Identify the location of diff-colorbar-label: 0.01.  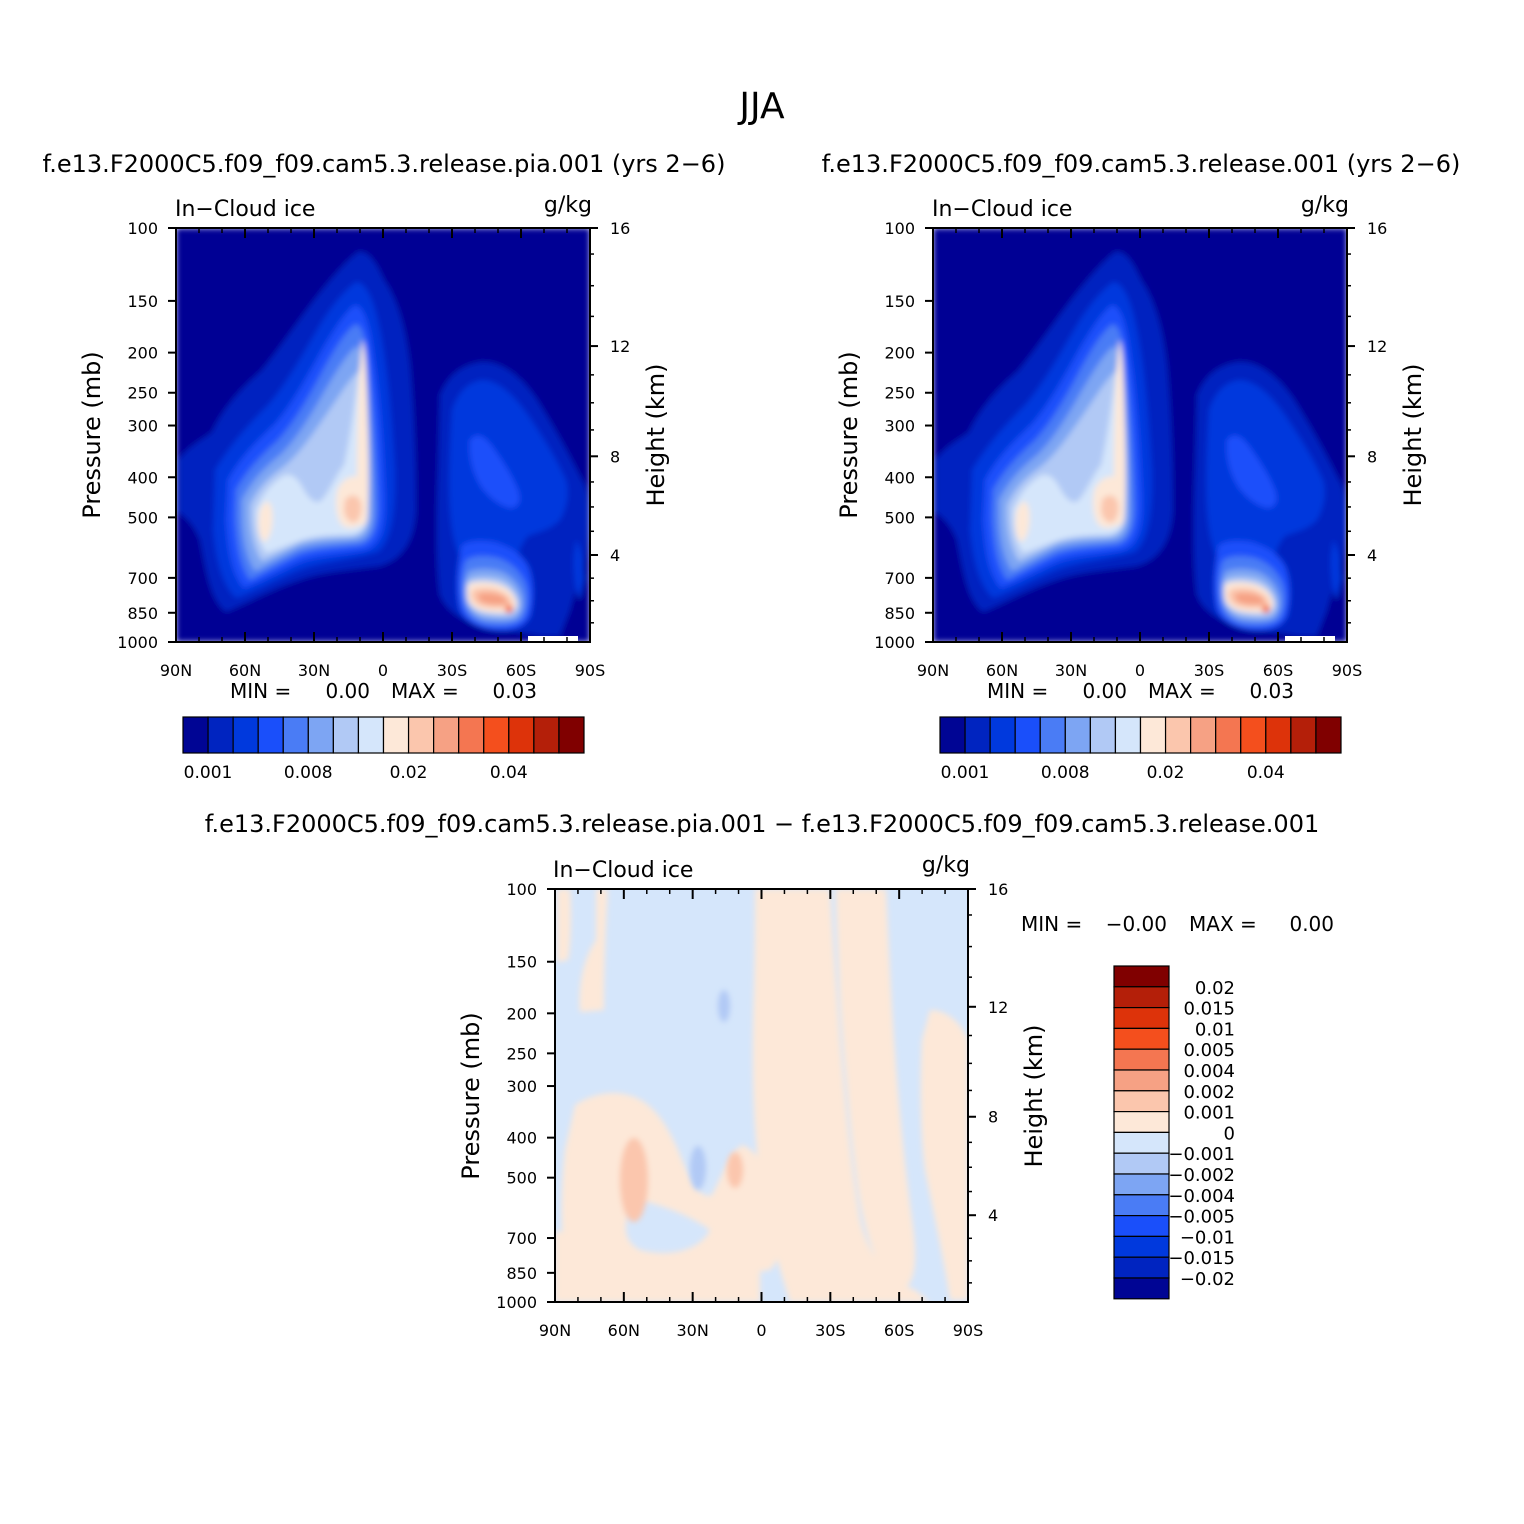
(1215, 1029).